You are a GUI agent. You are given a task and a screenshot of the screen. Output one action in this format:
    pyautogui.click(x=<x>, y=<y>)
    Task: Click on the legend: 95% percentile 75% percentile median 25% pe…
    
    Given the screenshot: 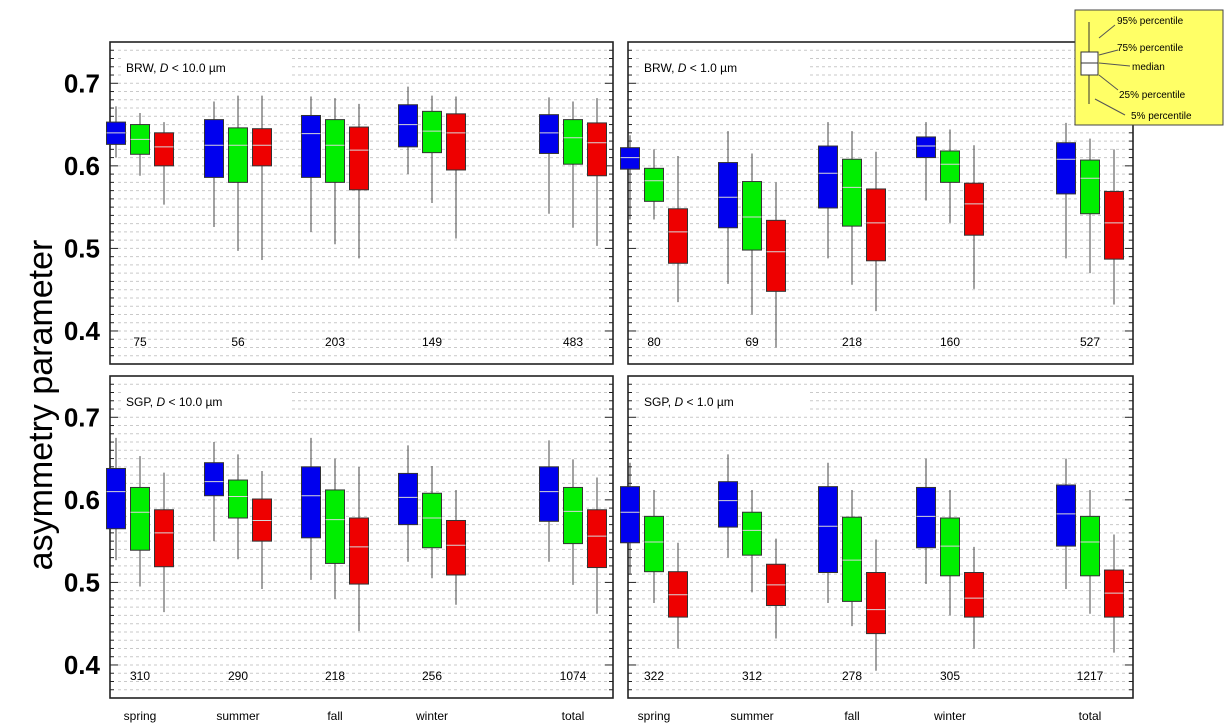 What is the action you would take?
    pyautogui.click(x=1149, y=67)
    